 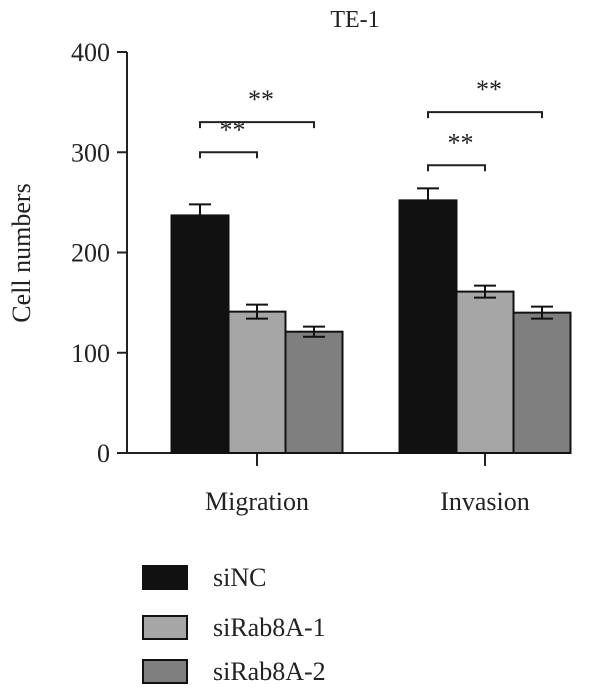 I want to click on legend-label: siRab8A-1, so click(x=269, y=627).